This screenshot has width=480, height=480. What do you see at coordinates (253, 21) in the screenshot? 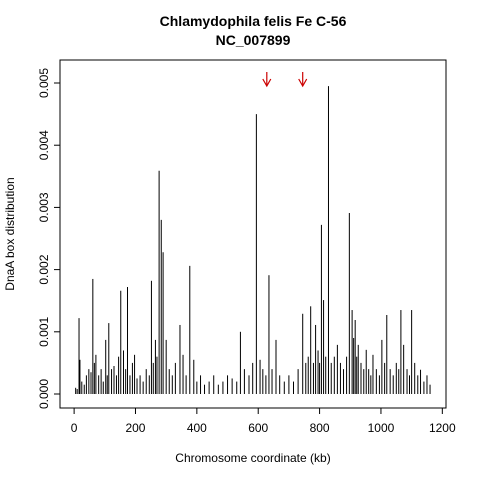
I see `chart-title: Chlamydophila felis Fe C-56` at bounding box center [253, 21].